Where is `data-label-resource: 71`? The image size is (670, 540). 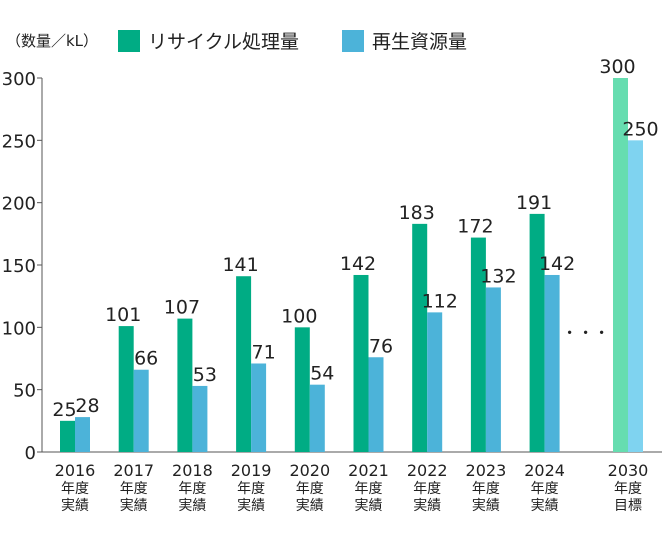
data-label-resource: 71 is located at coordinates (264, 352).